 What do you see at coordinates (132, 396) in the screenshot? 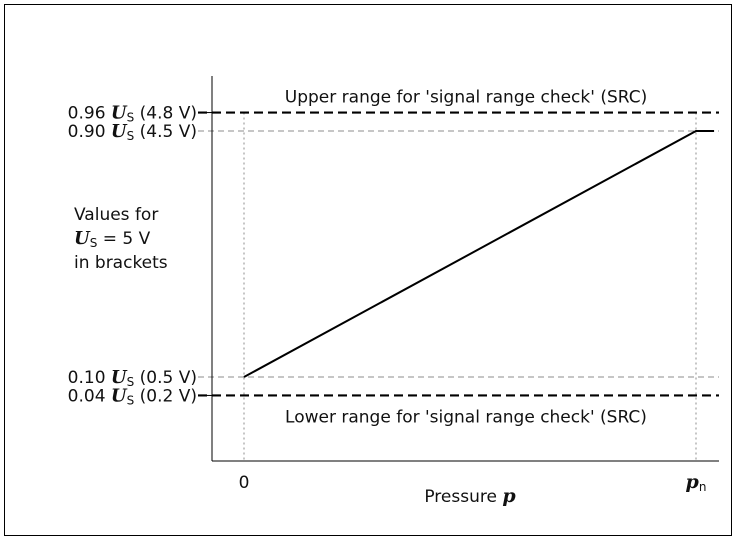
I see `y-tick-label-3: 0.04 US (0.2 V)` at bounding box center [132, 396].